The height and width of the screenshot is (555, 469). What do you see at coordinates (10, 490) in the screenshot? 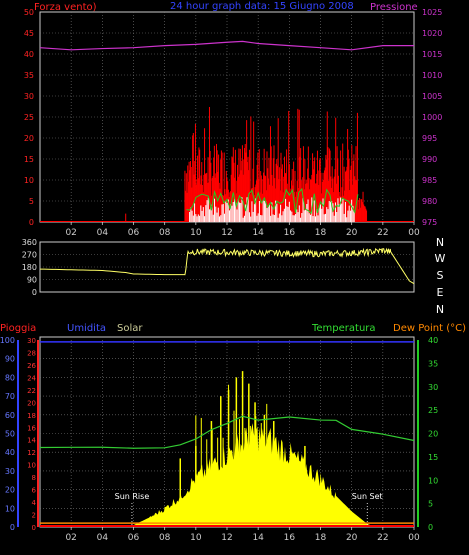
I see `humidity-ytick-label: 20` at bounding box center [10, 490].